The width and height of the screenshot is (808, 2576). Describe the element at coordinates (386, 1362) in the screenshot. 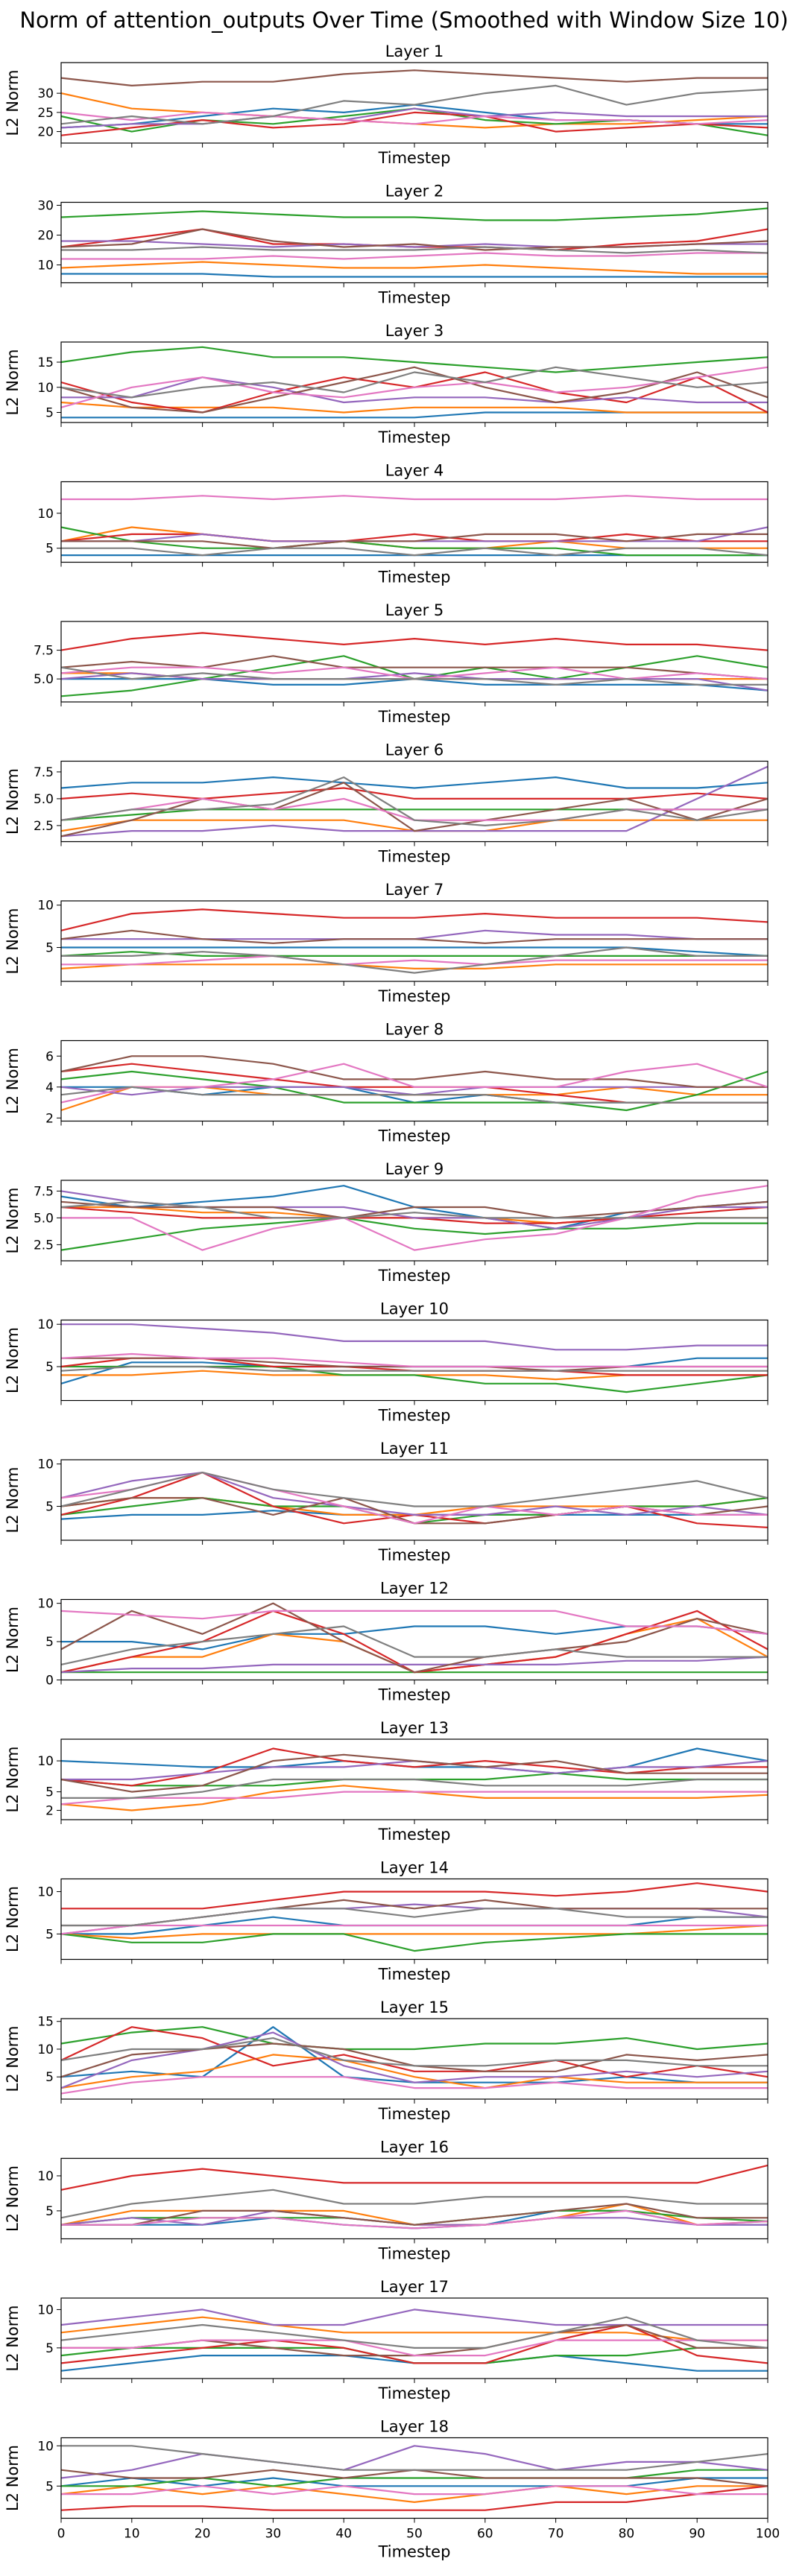

I see `subplot-10: Layer 10 5 10 Timestep L2 Norm` at that location.